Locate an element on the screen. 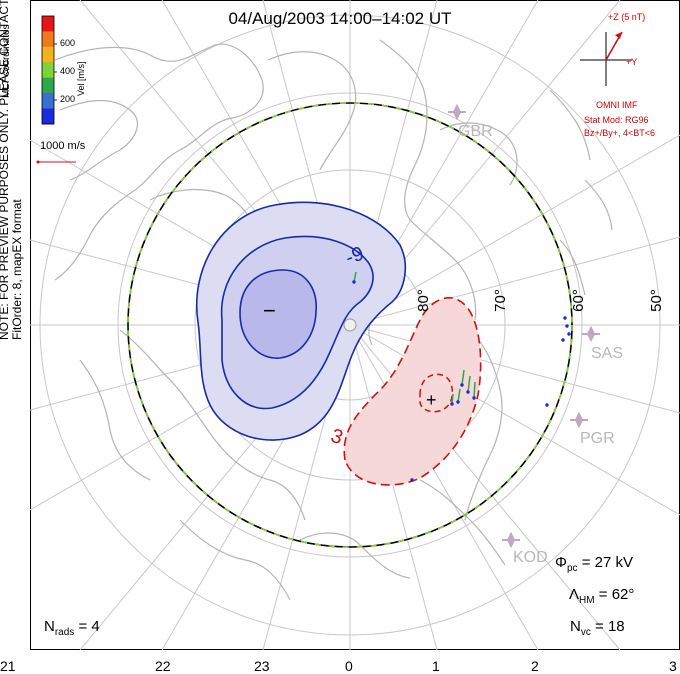 Image resolution: width=680 pixels, height=674 pixels. stat-nrads-symbol: N is located at coordinates (49, 626).